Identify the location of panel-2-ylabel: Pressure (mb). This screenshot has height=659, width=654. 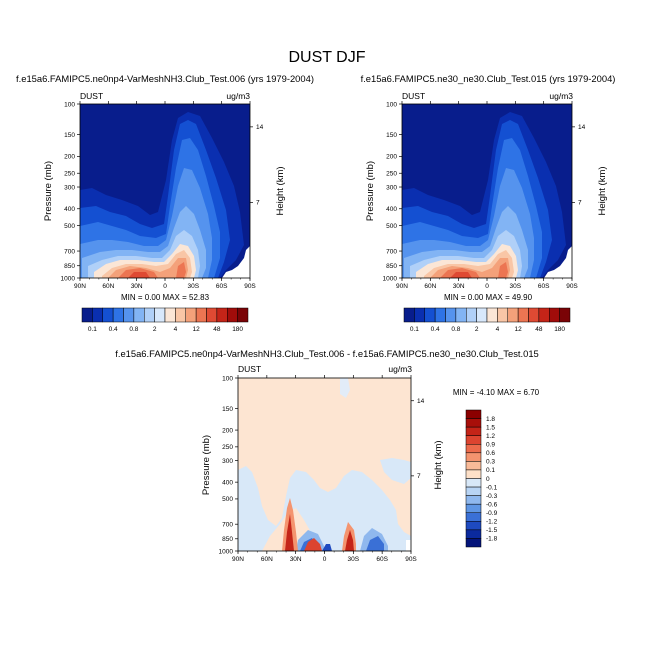
(370, 191).